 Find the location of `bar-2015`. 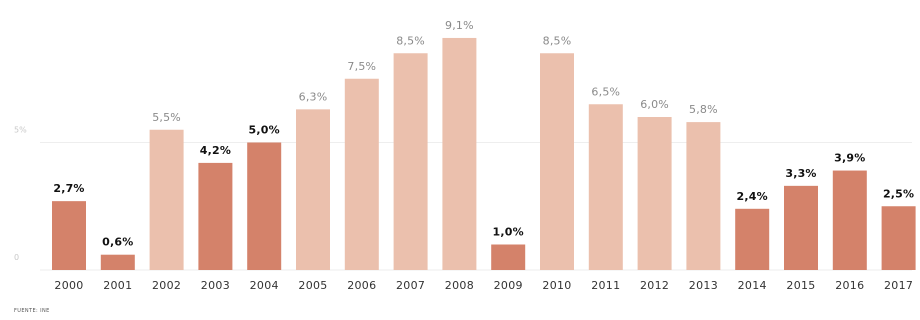

bar-2015 is located at coordinates (801, 227).